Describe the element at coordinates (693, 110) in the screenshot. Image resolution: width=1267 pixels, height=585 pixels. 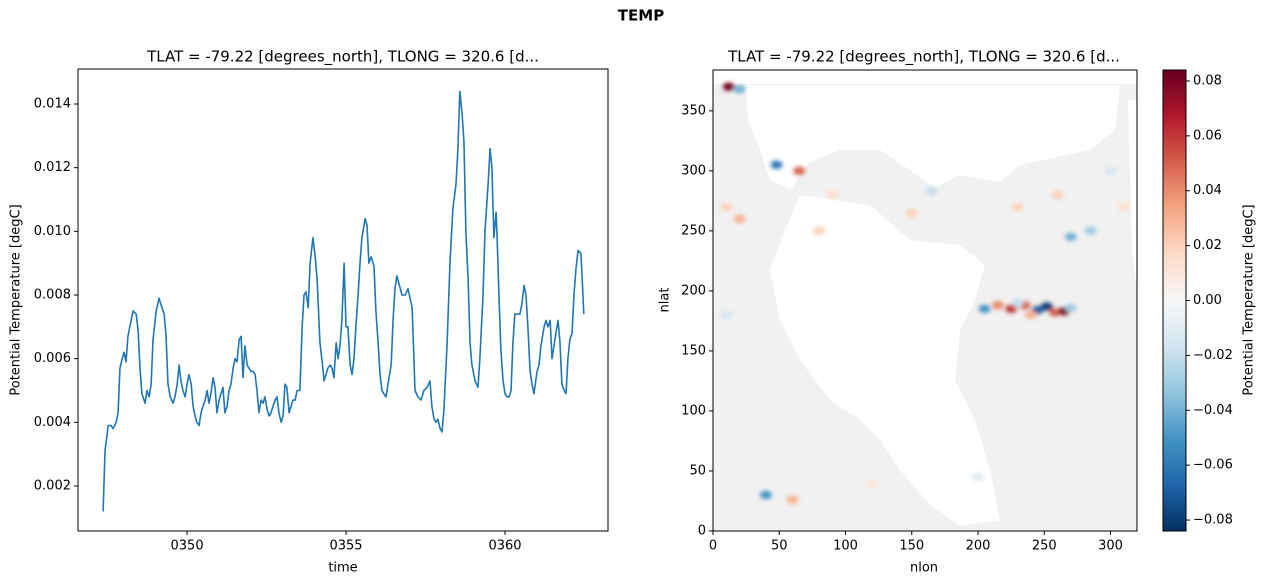
I see `y-tick-label: 350` at that location.